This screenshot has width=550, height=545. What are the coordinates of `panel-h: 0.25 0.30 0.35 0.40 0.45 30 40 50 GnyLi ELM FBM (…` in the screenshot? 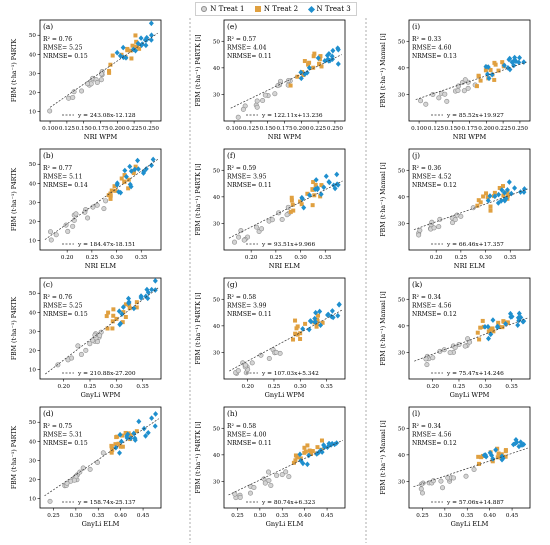 It's located at (270, 467).